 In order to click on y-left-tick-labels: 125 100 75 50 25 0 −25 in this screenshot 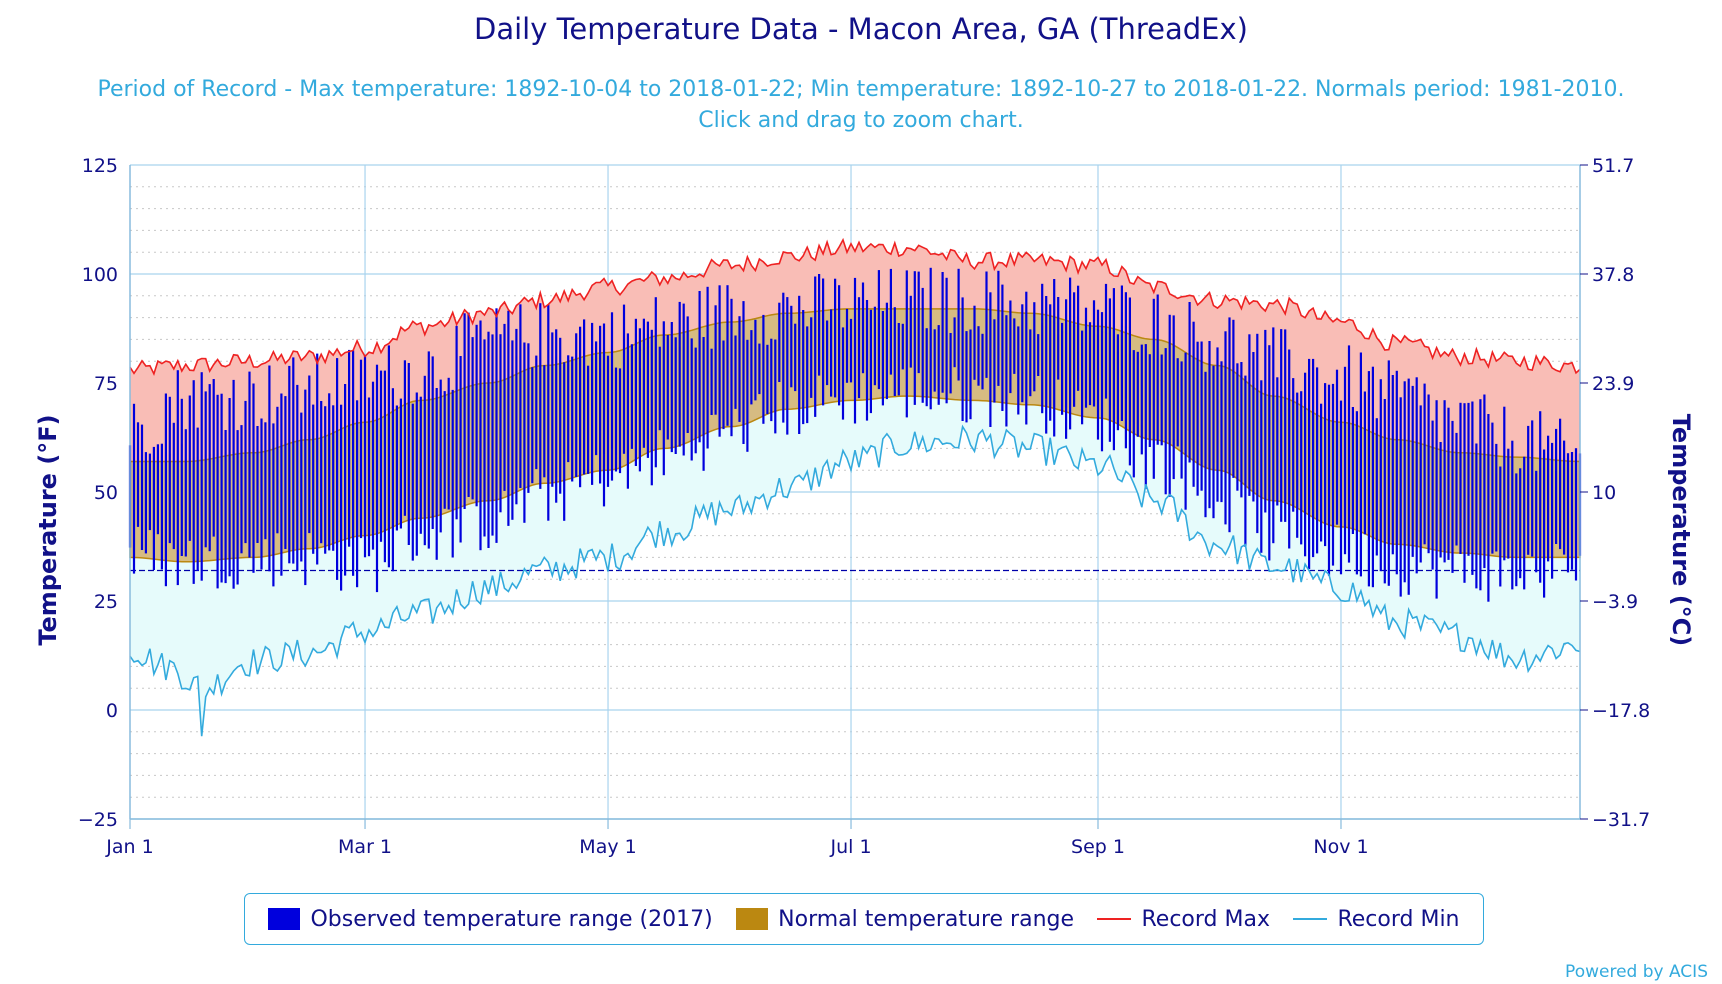, I will do `click(98, 493)`.